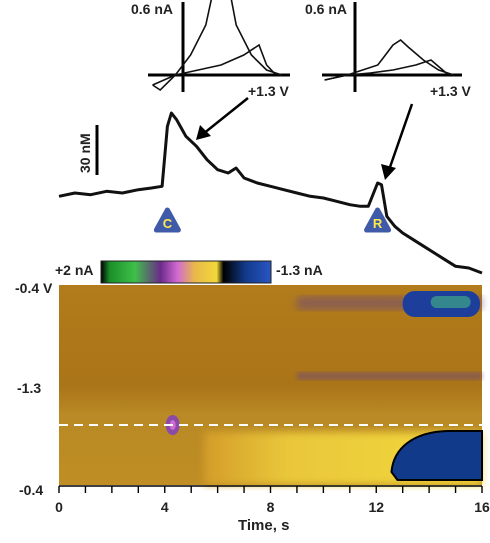 This screenshot has height=543, width=490. Describe the element at coordinates (222, 118) in the screenshot. I see `callout-arrow-left` at that location.